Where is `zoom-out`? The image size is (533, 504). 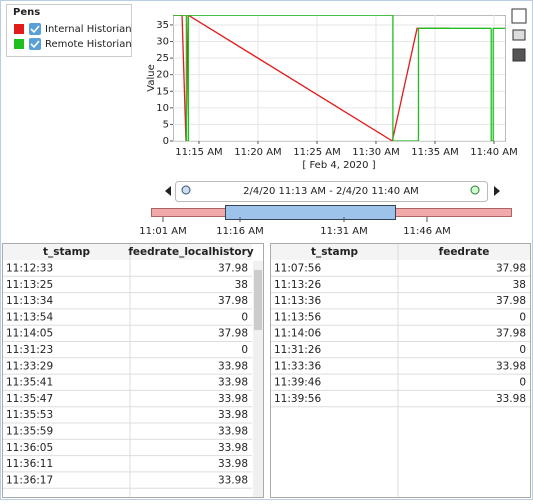
zoom-out is located at coordinates (186, 190).